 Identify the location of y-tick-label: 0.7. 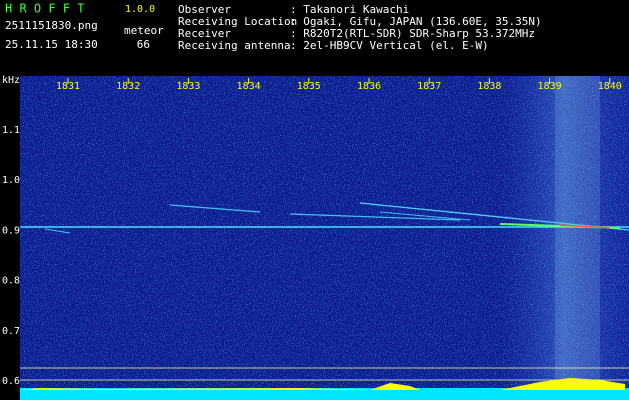
(11, 331).